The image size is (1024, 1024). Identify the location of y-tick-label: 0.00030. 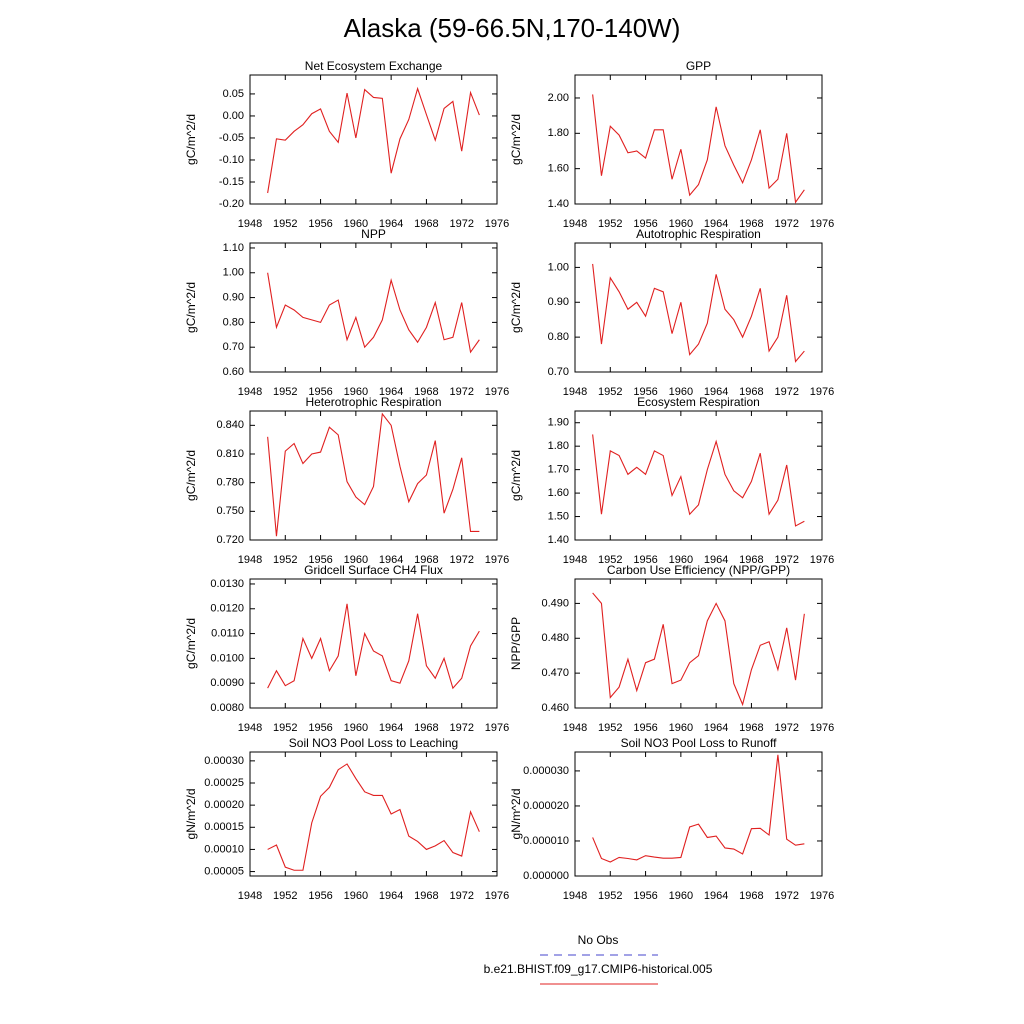
(224, 761).